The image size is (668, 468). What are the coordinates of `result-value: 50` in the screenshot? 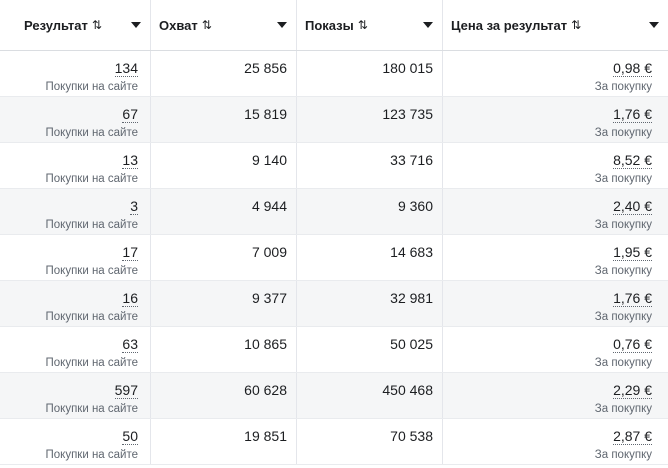 It's located at (130, 436).